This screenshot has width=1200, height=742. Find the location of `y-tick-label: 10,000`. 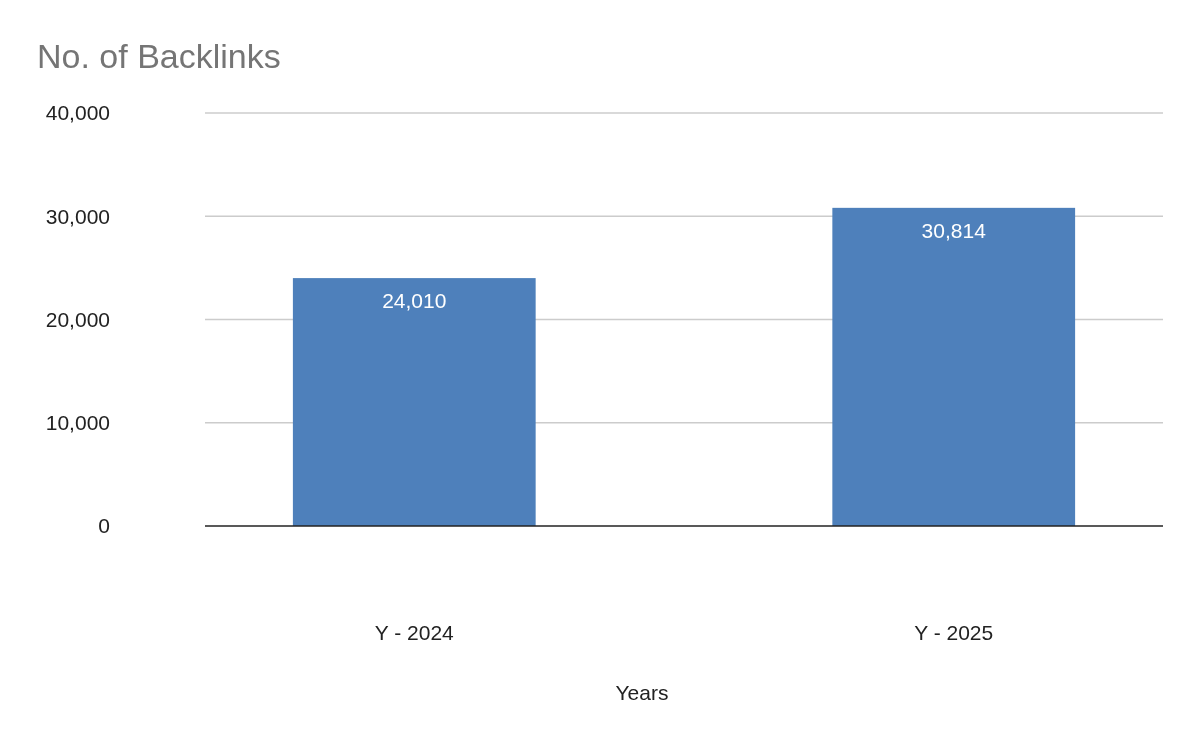

y-tick-label: 10,000 is located at coordinates (77, 423).